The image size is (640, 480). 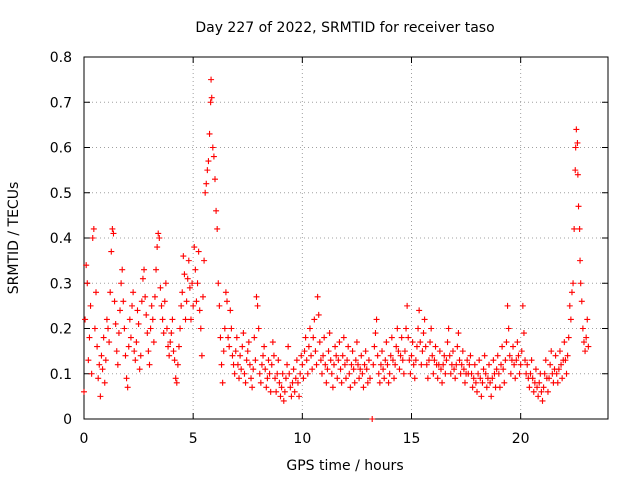 What do you see at coordinates (521, 439) in the screenshot?
I see `x-tick-label: 20` at bounding box center [521, 439].